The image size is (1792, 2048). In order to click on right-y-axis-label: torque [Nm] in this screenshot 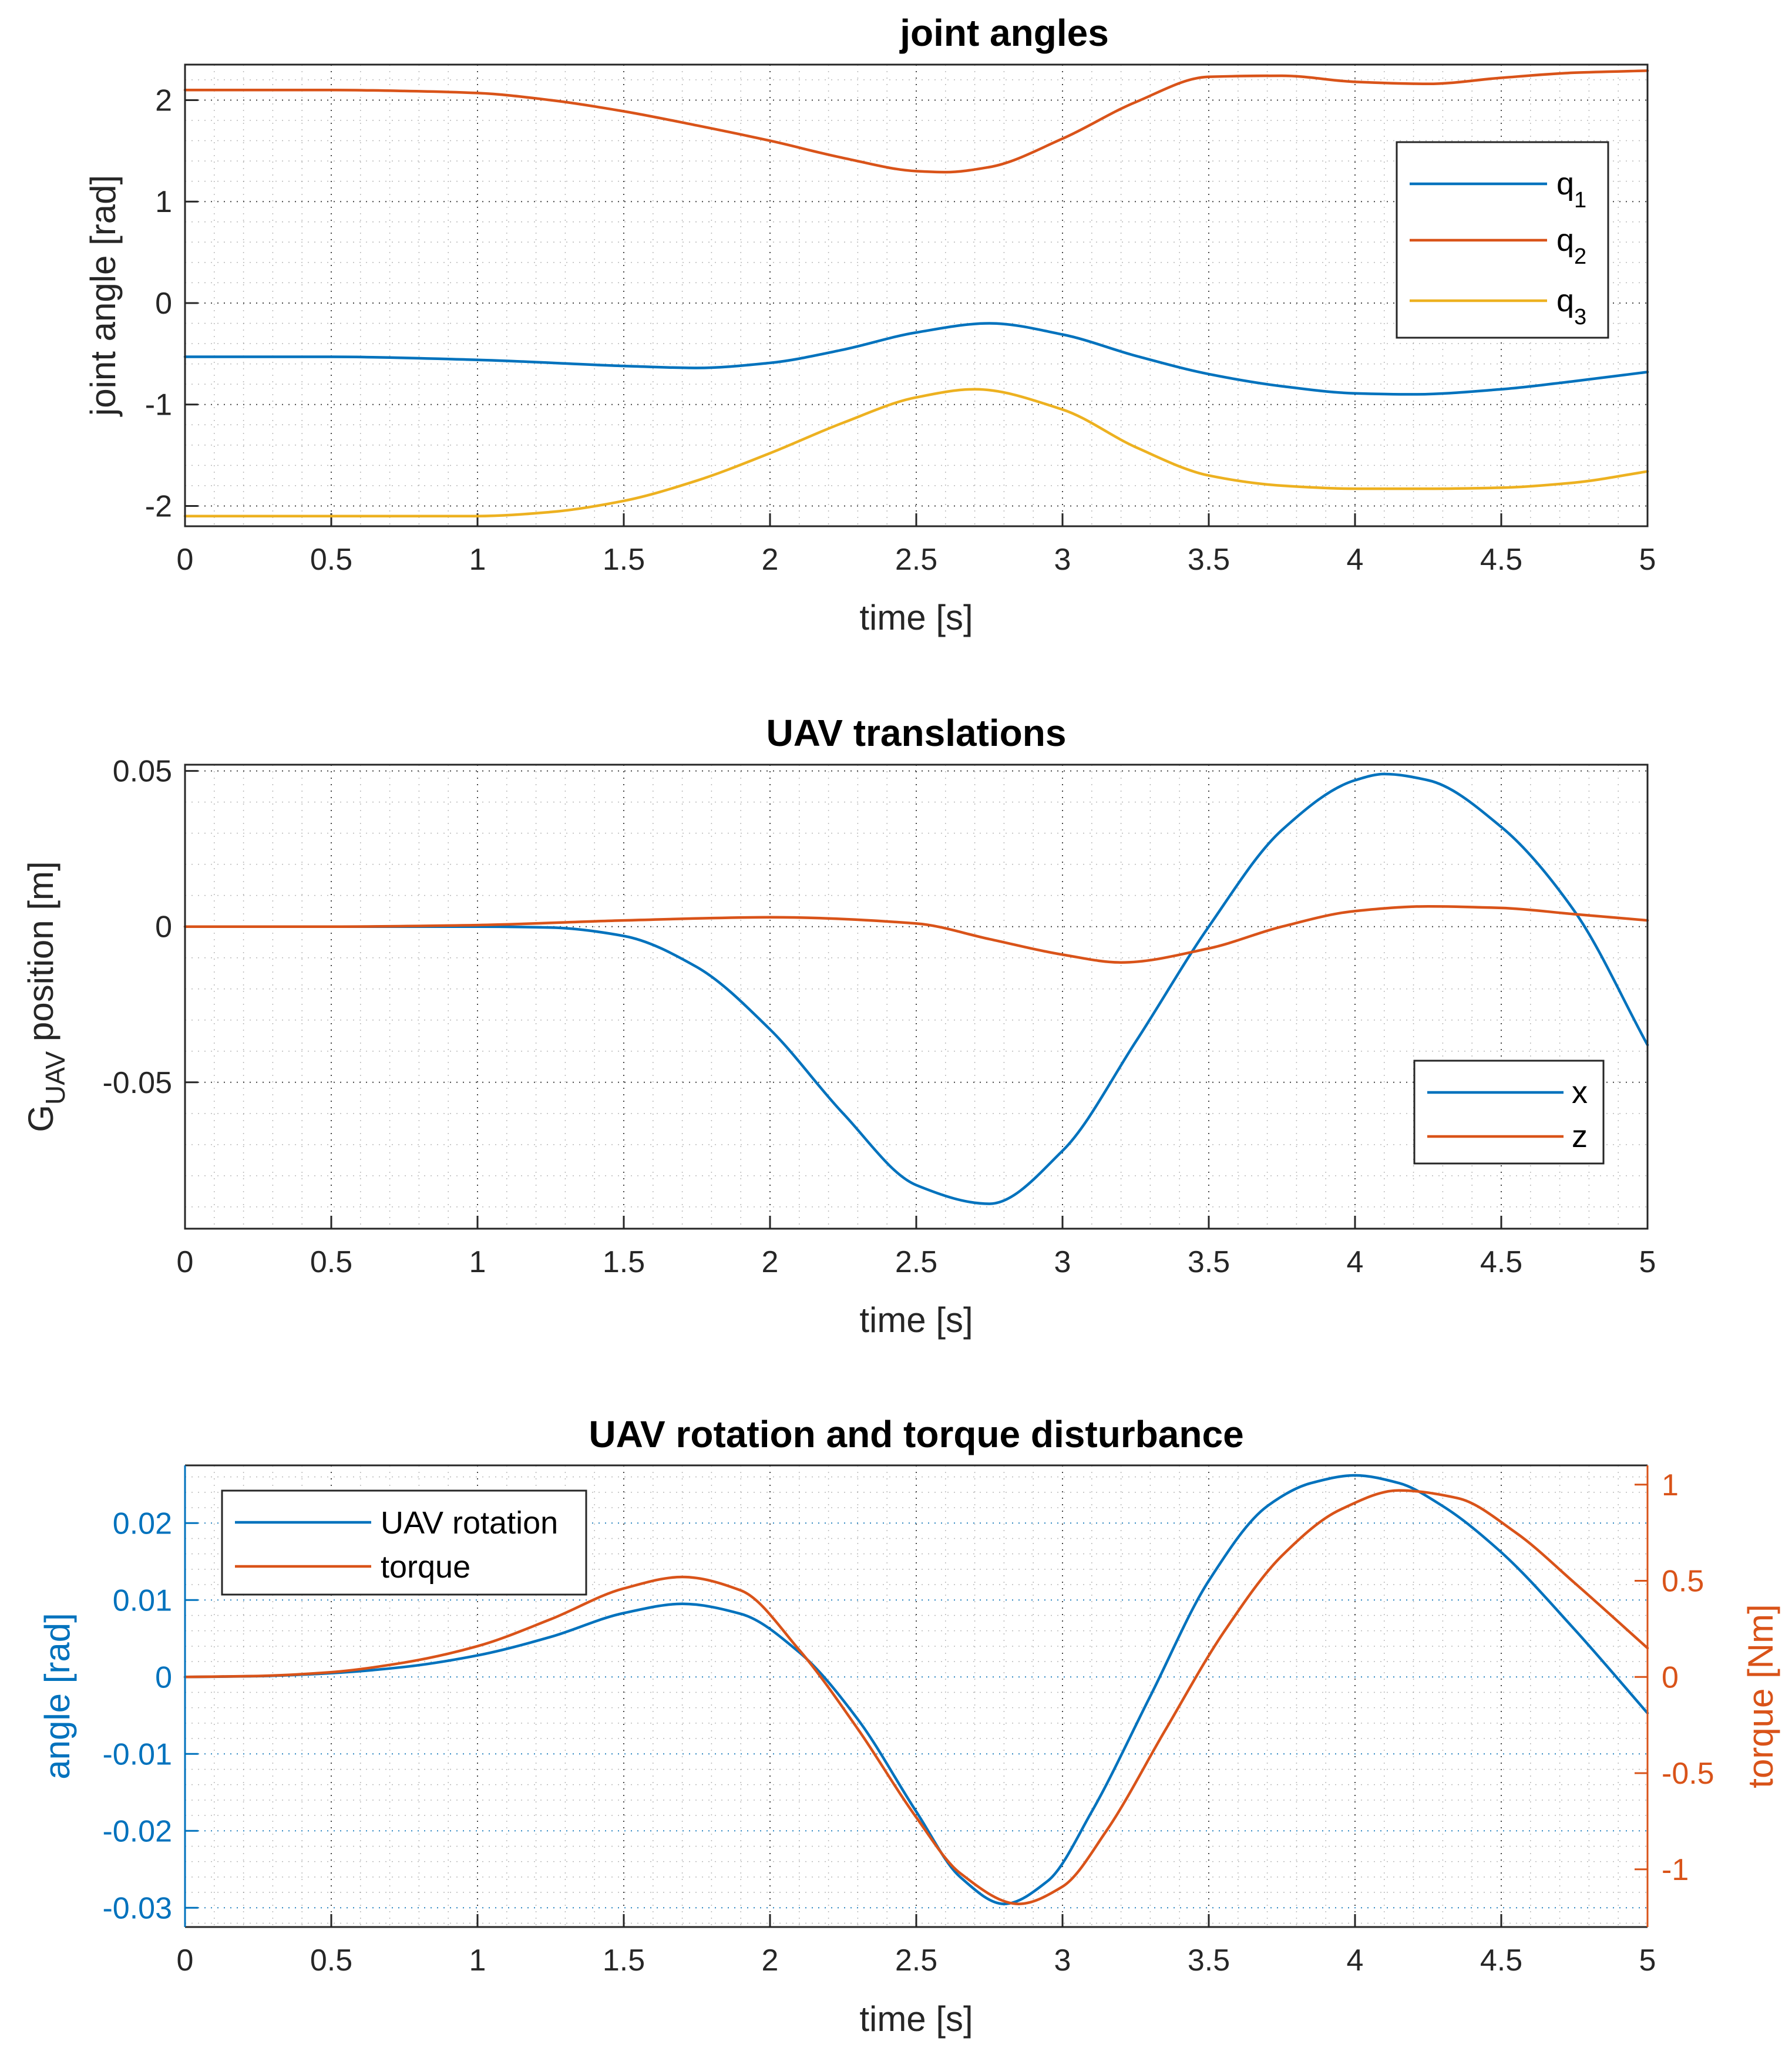, I will do `click(1760, 1696)`.